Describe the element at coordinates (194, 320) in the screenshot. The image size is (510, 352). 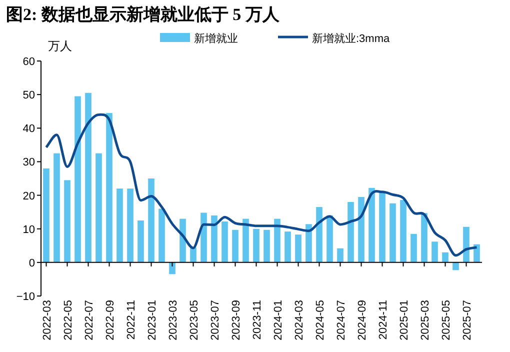
I see `x-tick-label: 2023-05` at that location.